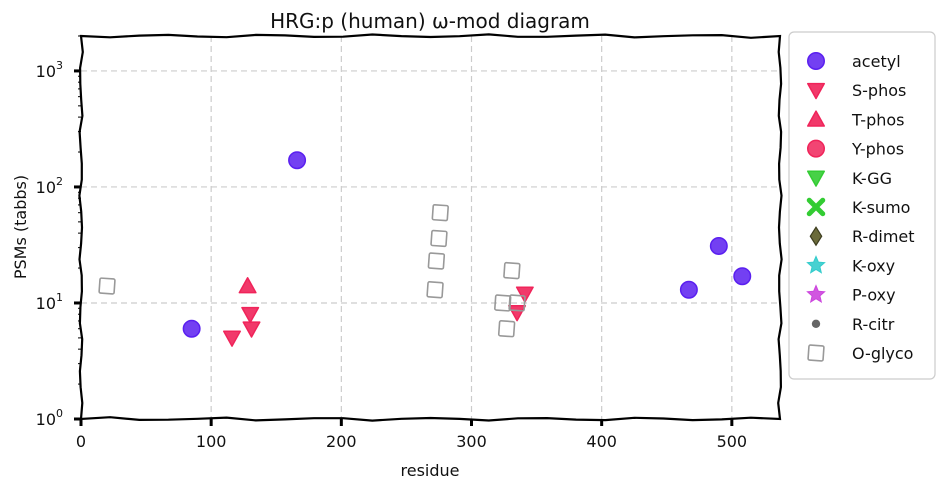  What do you see at coordinates (816, 264) in the screenshot?
I see `legend-marker-k-oxy` at bounding box center [816, 264].